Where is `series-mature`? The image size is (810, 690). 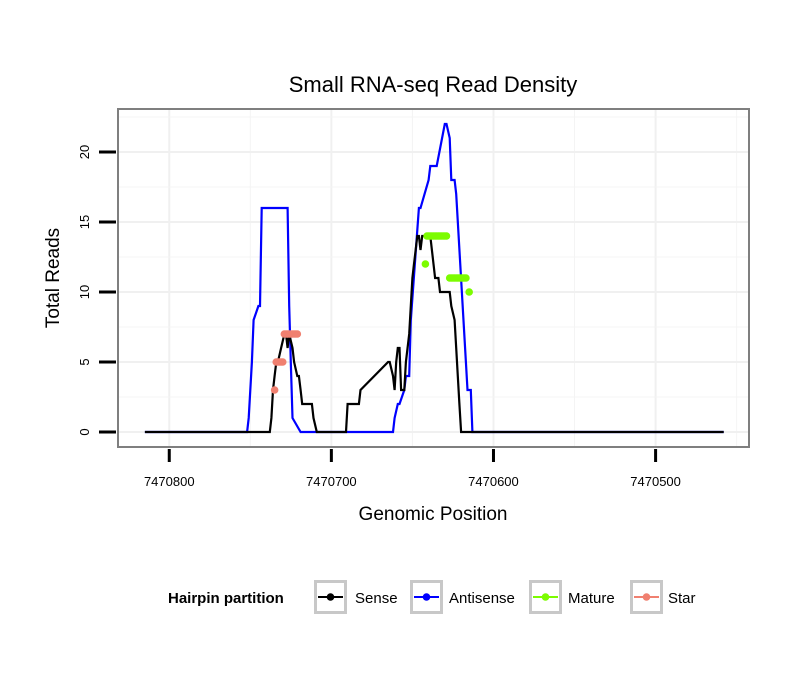
series-mature is located at coordinates (447, 264).